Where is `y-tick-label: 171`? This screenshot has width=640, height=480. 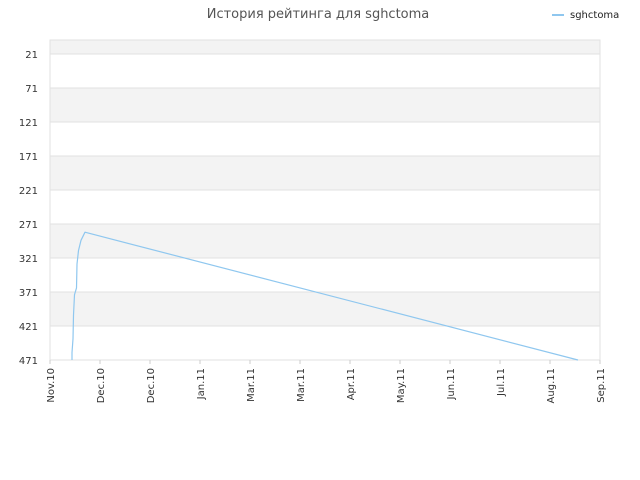
y-tick-label: 171 is located at coordinates (28, 157).